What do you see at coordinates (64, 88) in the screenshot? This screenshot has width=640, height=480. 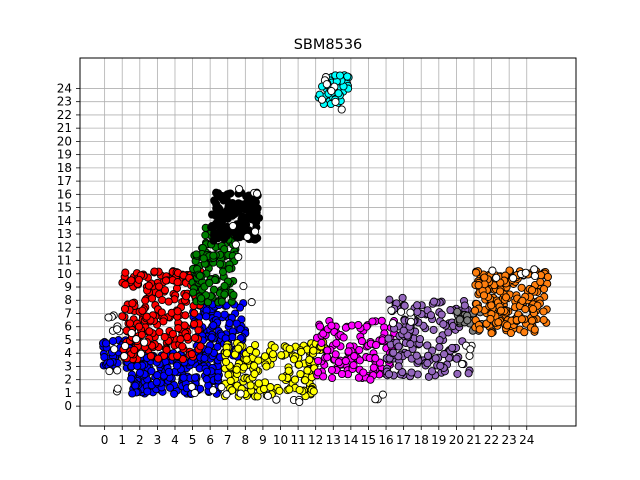 I see `y-tick-label-24: 24` at bounding box center [64, 88].